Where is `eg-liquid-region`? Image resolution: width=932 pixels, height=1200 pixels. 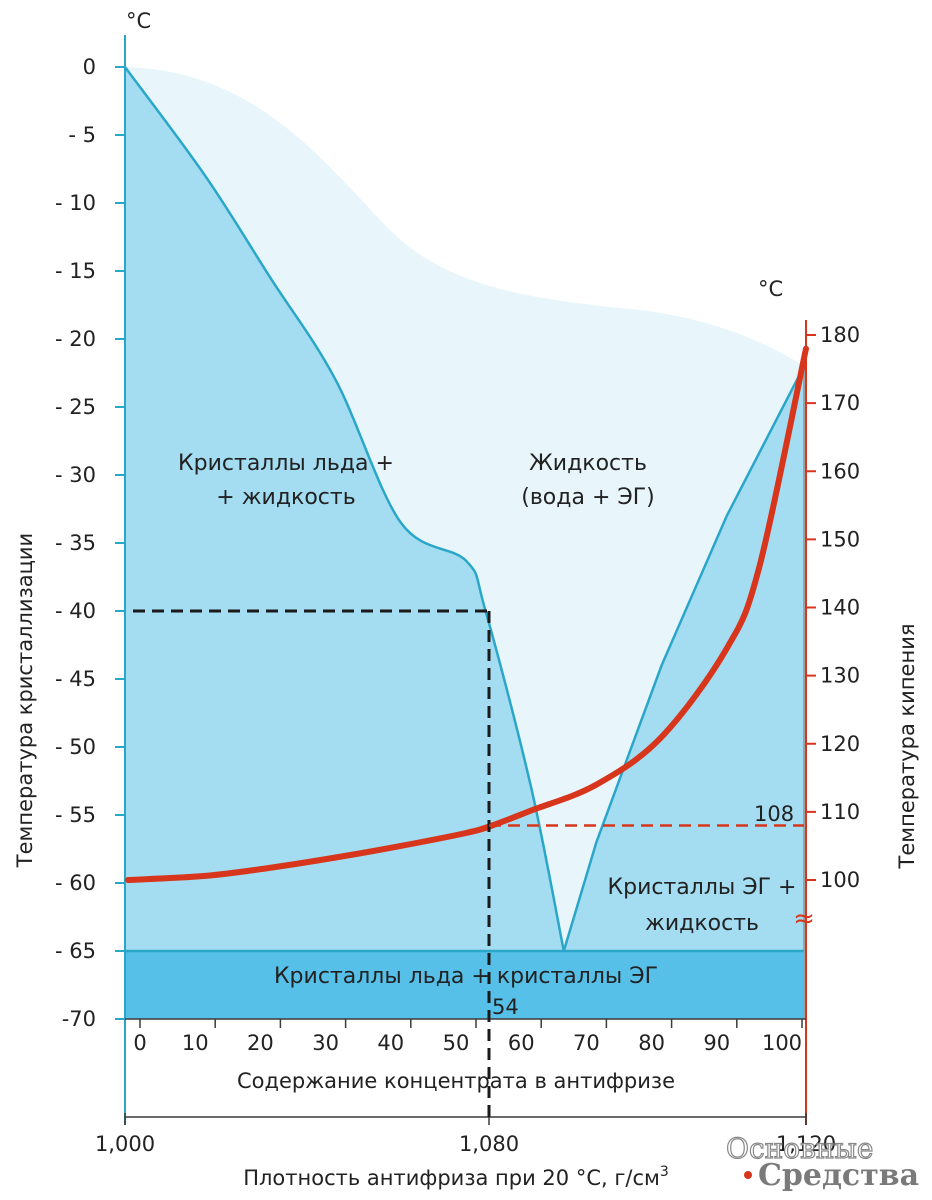 eg-liquid-region is located at coordinates (683, 658).